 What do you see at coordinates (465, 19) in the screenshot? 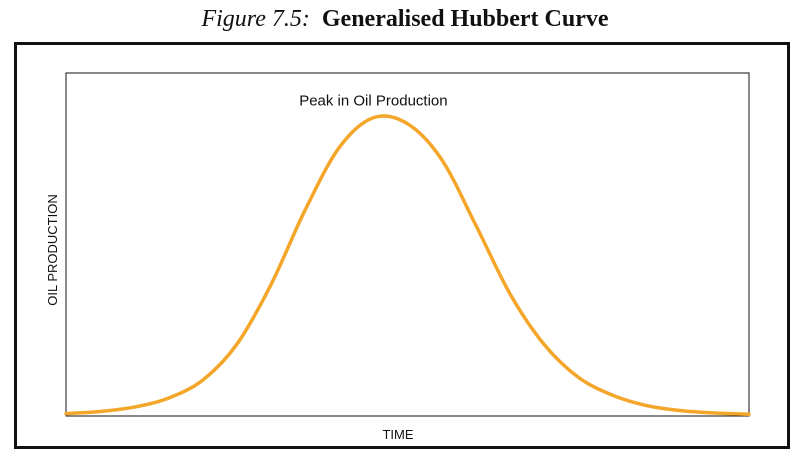
I see `figure-title: Generalised Hubbert Curve` at bounding box center [465, 19].